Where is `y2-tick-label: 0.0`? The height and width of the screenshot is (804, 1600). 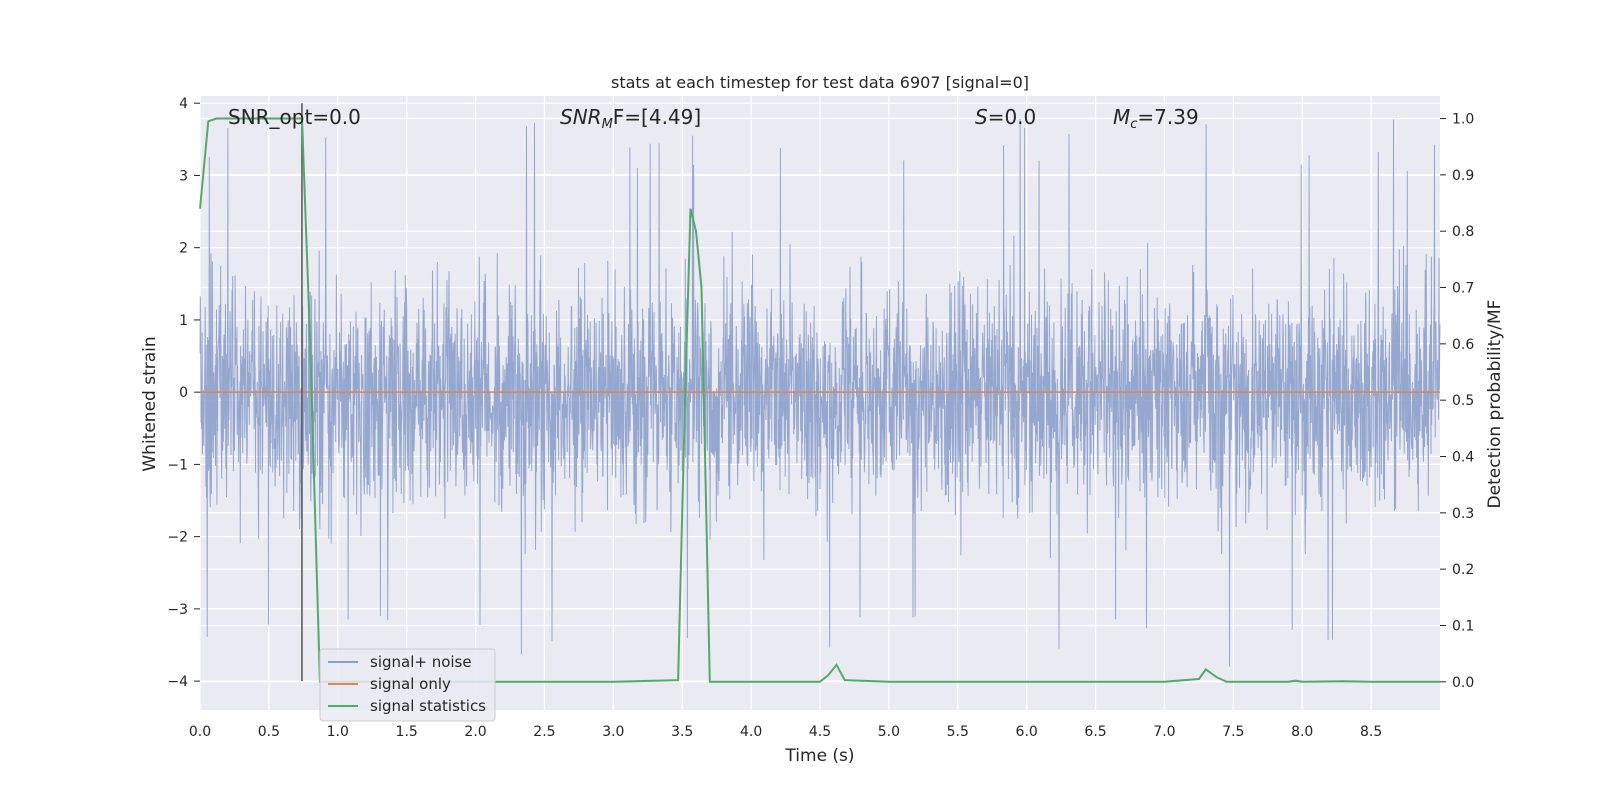
y2-tick-label: 0.0 is located at coordinates (1463, 683).